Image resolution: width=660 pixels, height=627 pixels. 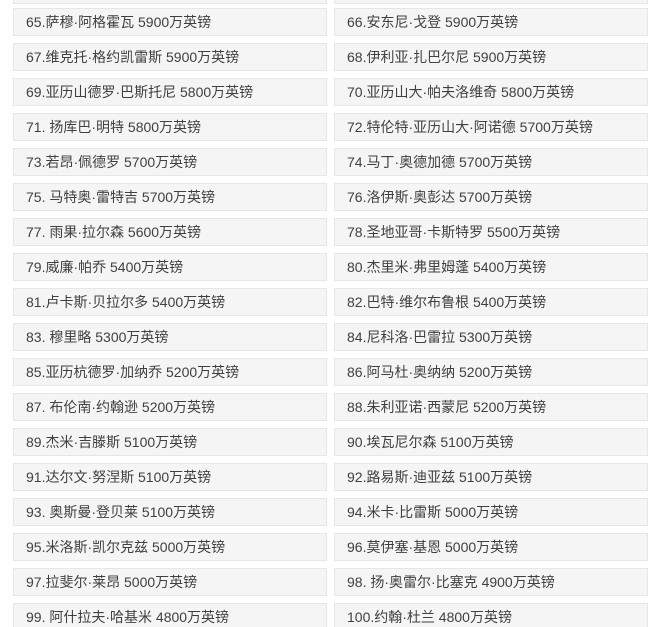 I want to click on player-value-cell: 65.萨穆·阿格霍瓦 5900万英镑, so click(x=170, y=22).